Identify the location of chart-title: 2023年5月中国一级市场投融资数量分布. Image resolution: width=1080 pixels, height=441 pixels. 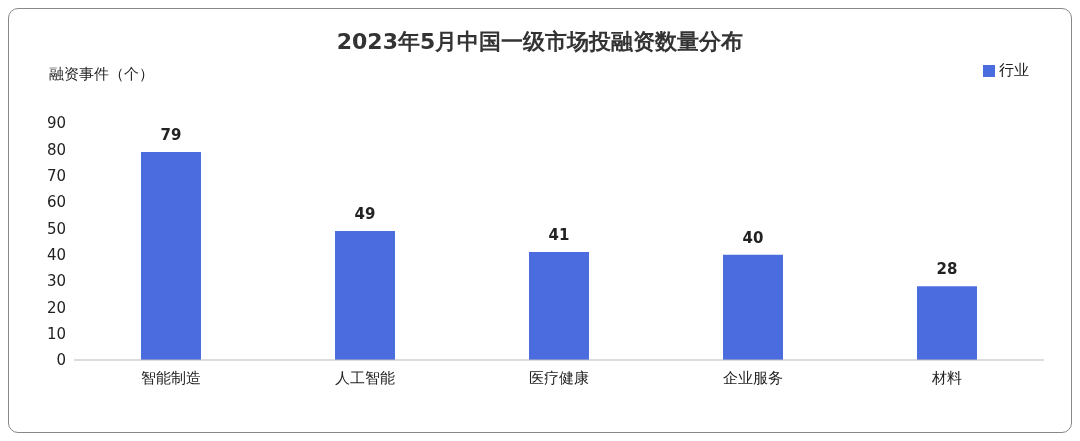
(540, 42).